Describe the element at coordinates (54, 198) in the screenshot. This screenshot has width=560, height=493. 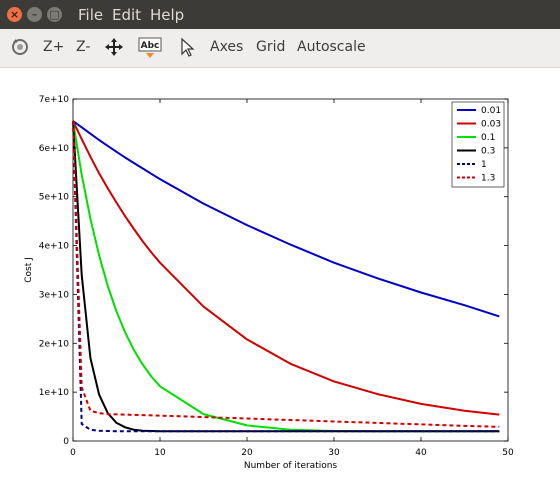
I see `y-tick-label: 5e+10` at that location.